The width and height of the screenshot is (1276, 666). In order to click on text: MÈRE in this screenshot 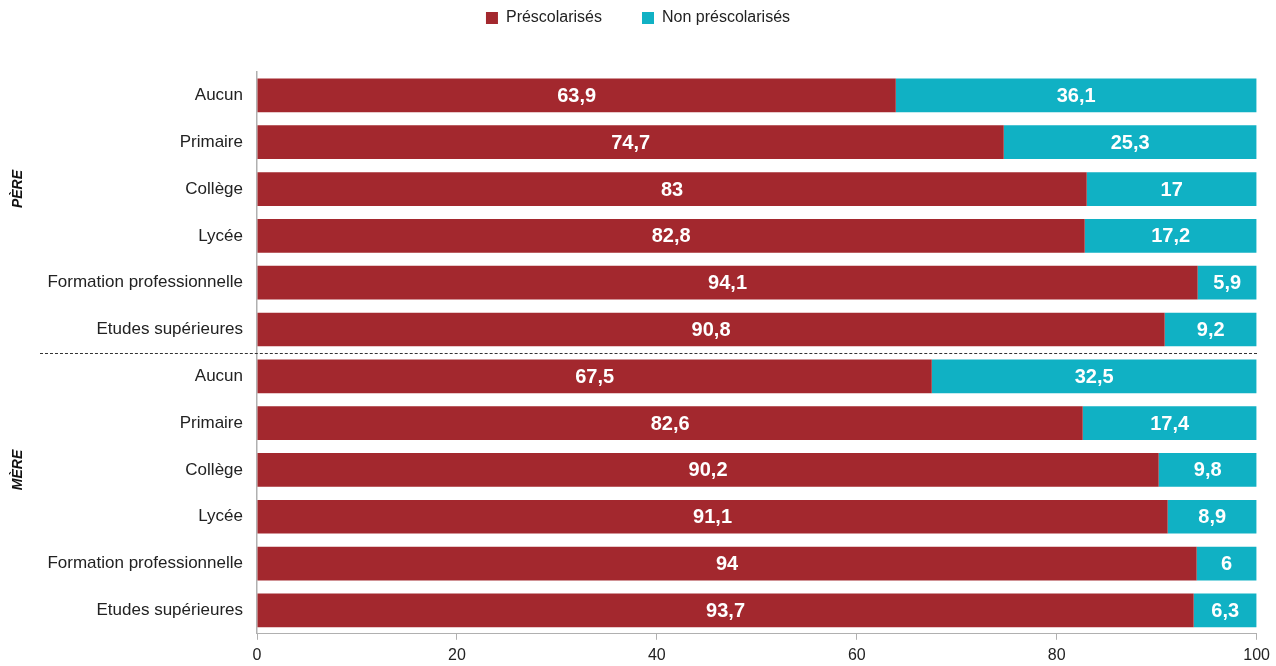, I will do `click(17, 470)`.